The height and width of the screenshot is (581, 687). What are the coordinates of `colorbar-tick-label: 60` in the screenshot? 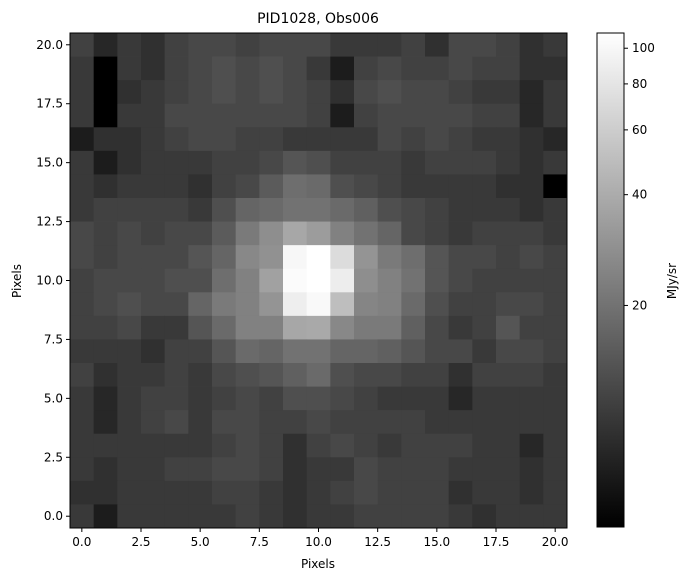 It's located at (639, 130).